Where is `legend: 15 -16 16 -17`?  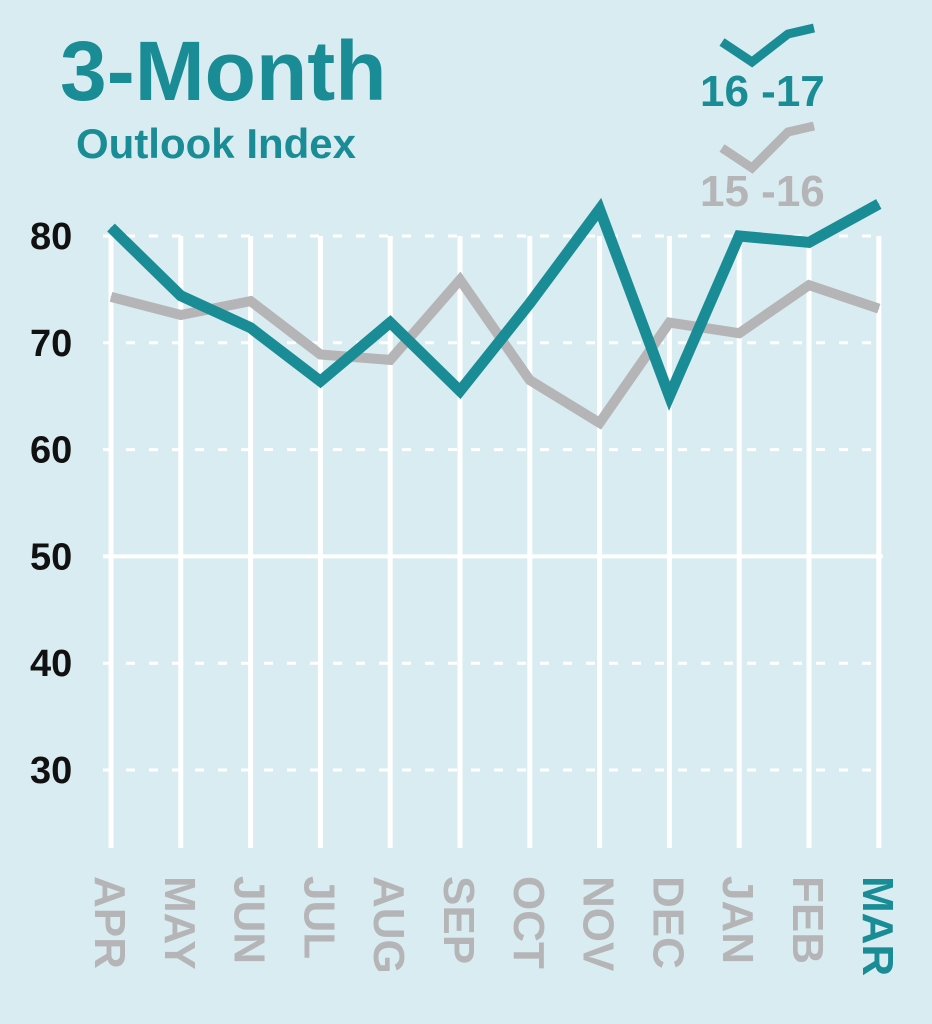
legend: 15 -16 16 -17 is located at coordinates (762, 119).